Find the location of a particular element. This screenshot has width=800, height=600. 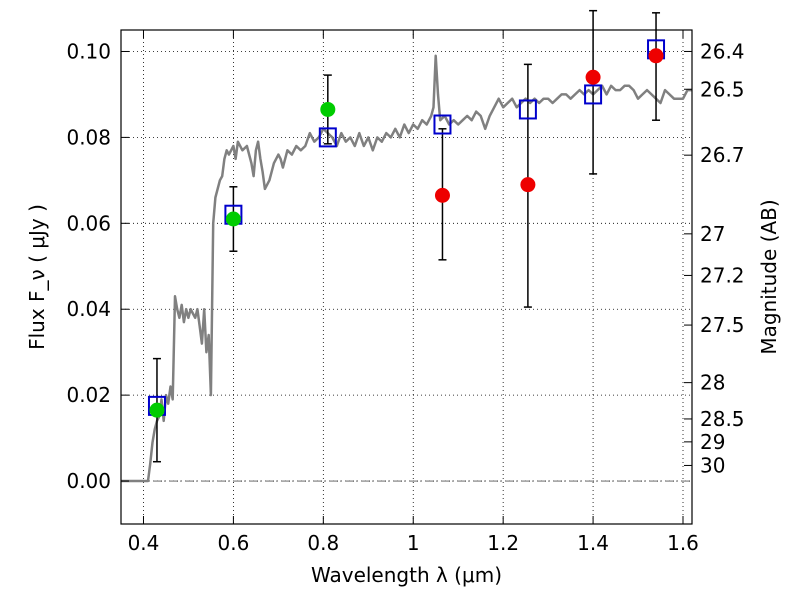

y-axis-label: Flux F_ν ( μJy ) is located at coordinates (37, 277).